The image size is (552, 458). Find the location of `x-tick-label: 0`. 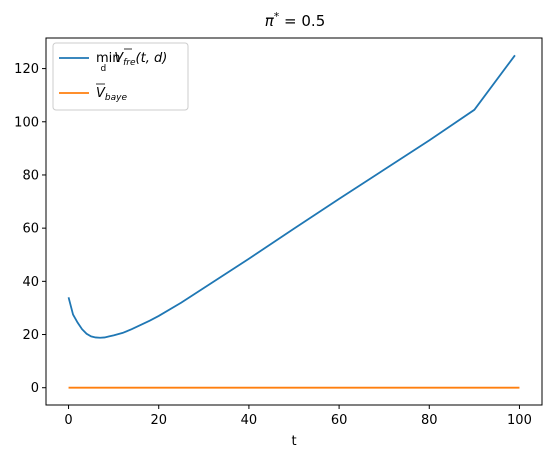

x-tick-label: 0 is located at coordinates (68, 420).